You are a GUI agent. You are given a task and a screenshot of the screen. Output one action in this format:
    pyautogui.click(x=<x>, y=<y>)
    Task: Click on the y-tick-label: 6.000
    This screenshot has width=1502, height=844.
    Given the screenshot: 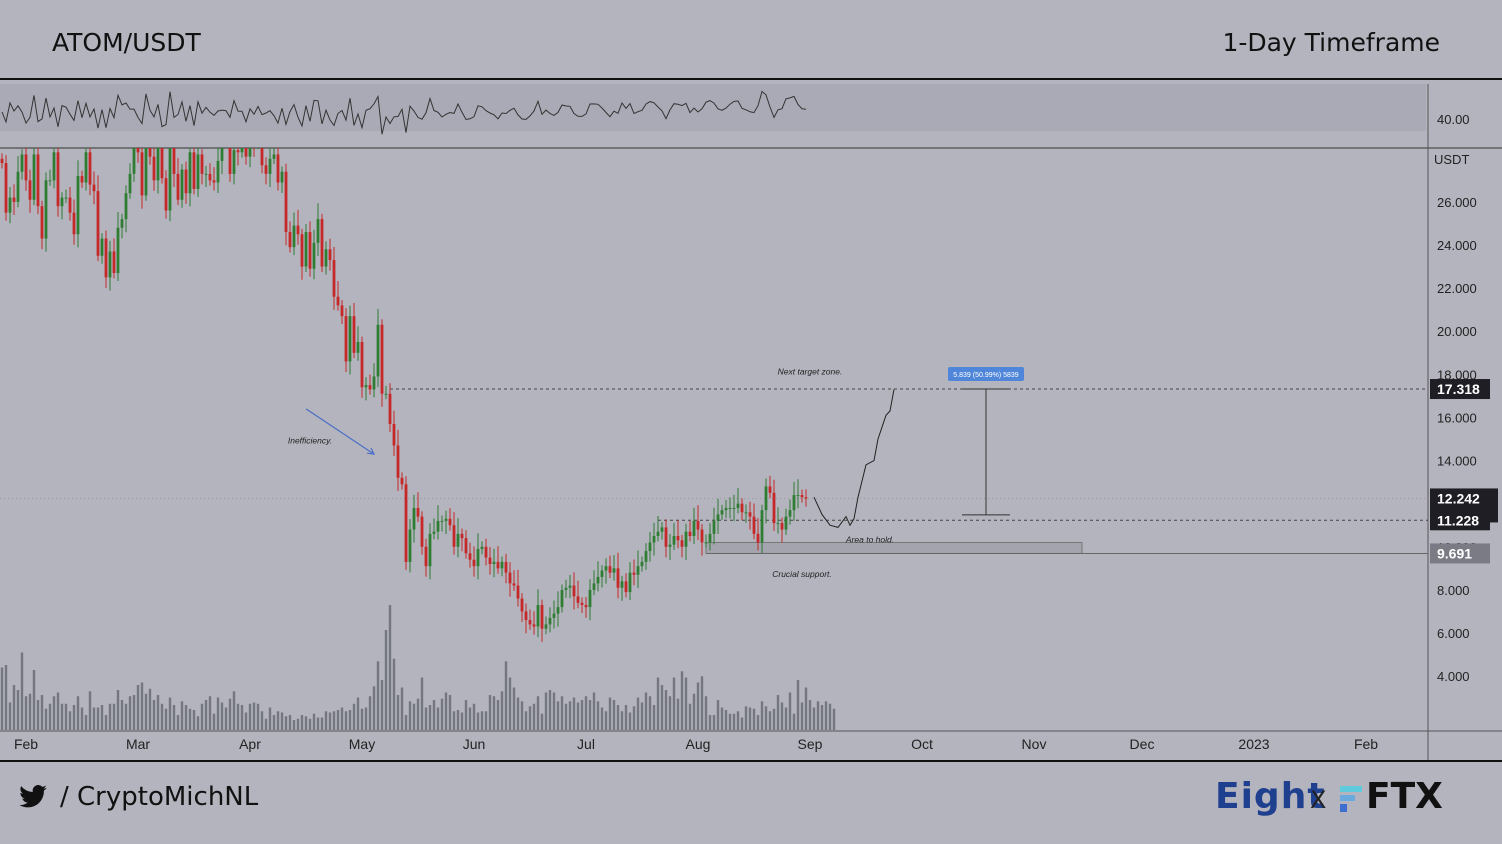 What is the action you would take?
    pyautogui.click(x=1453, y=633)
    